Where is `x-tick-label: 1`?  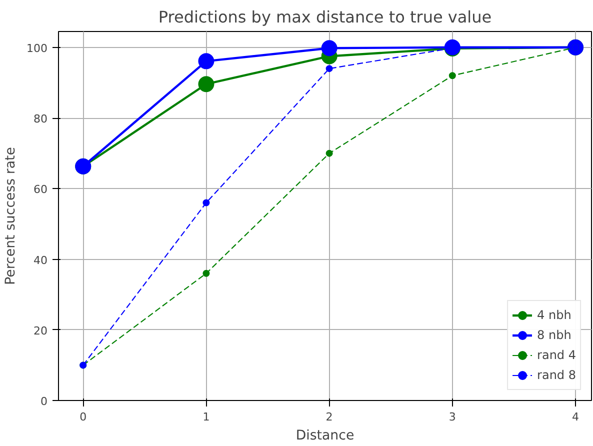
x-tick-label: 1 is located at coordinates (206, 417).